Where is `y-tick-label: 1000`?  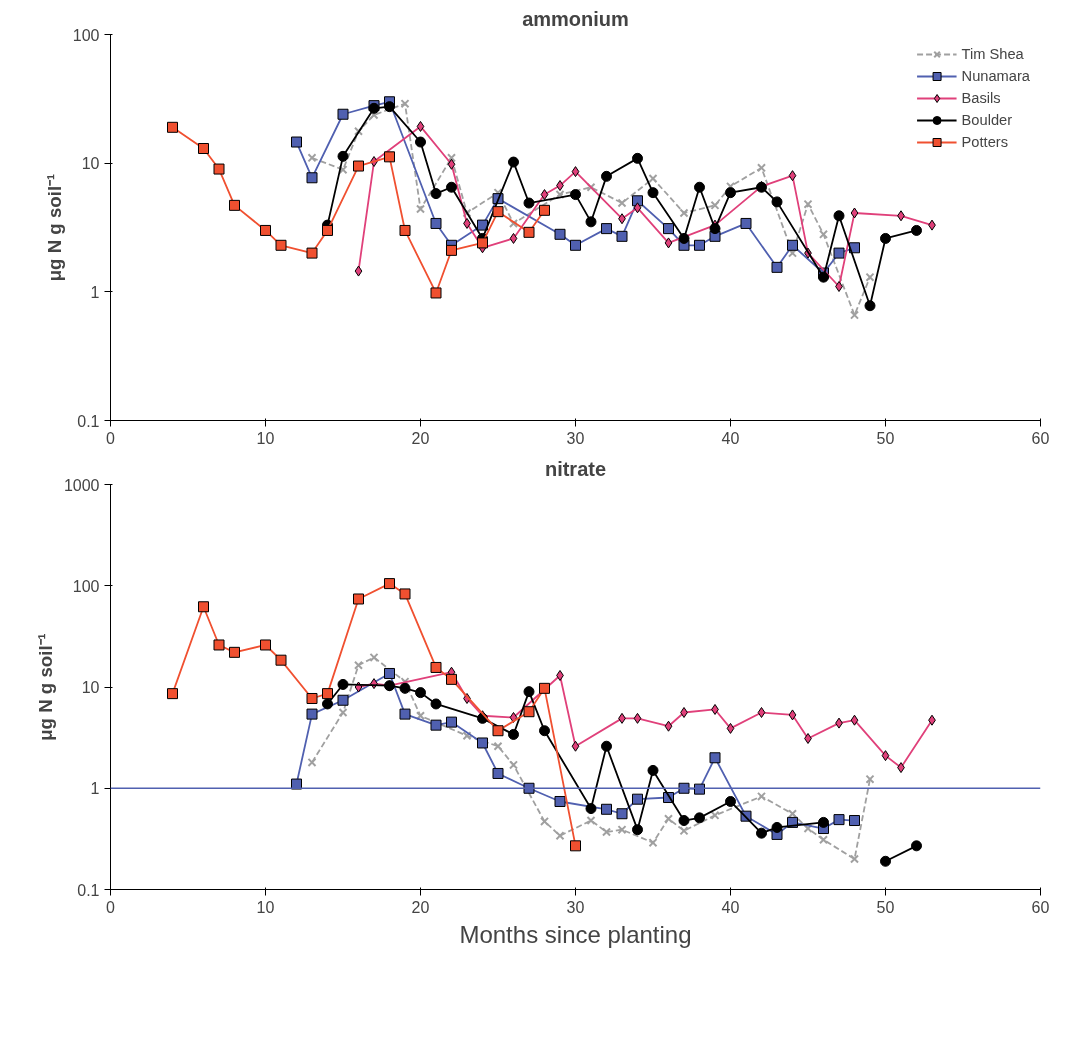
y-tick-label: 1000 is located at coordinates (81, 485).